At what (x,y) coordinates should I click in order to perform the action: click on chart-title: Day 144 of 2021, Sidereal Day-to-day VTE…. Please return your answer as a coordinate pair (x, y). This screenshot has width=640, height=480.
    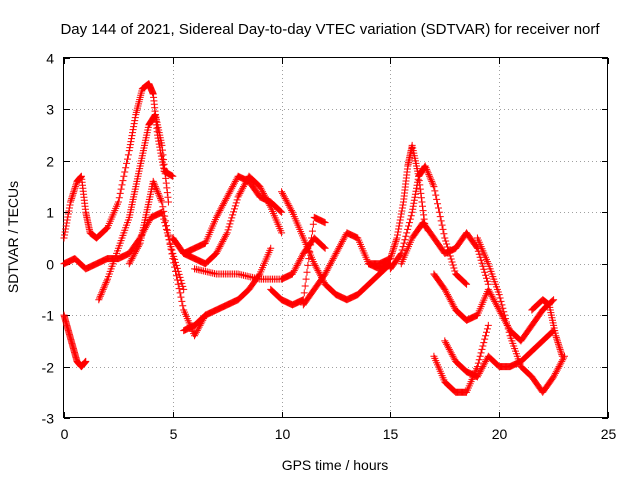
    Looking at the image, I should click on (330, 29).